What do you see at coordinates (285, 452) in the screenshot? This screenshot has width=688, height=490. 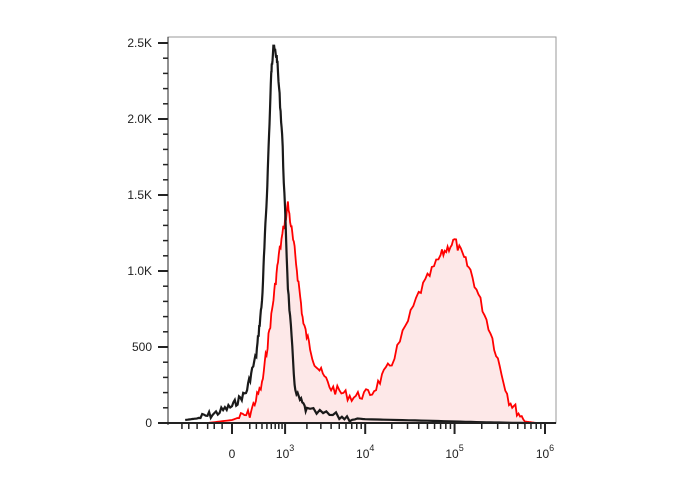 I see `x-tick-label: 10³` at bounding box center [285, 452].